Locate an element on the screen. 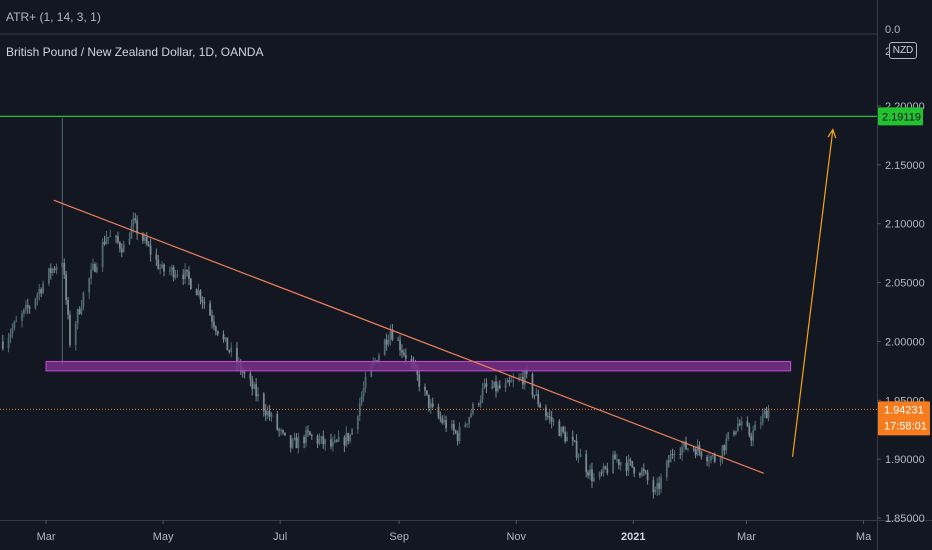  support-zone-rectangle is located at coordinates (418, 366).